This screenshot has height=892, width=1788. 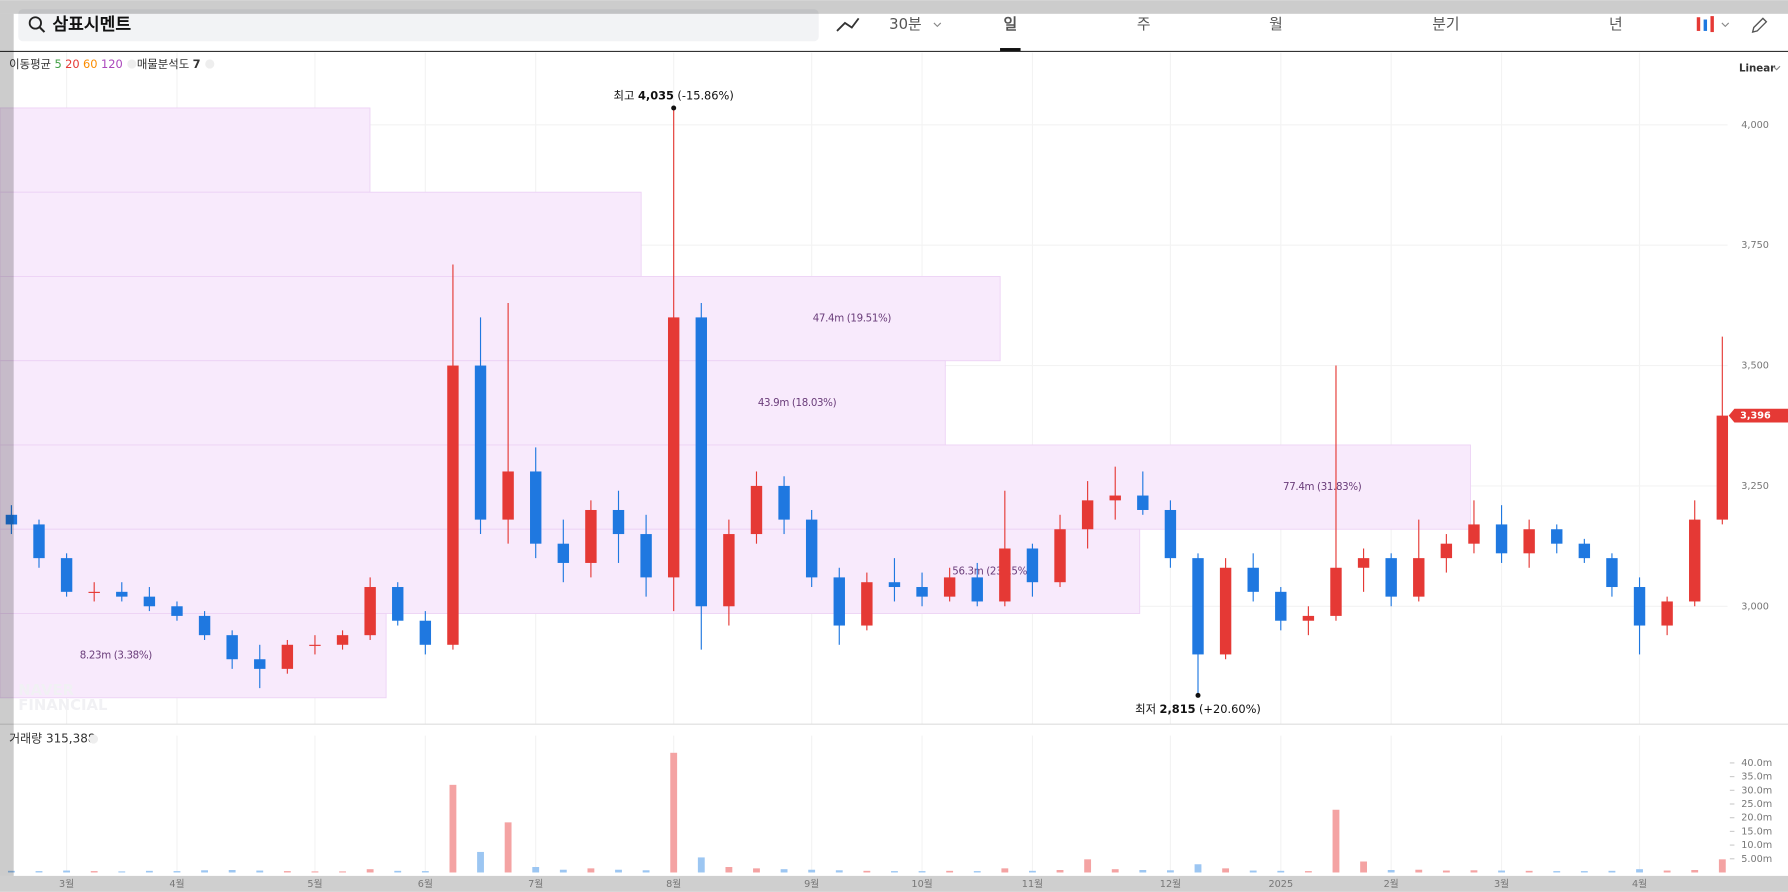 I want to click on period-tab: 일, so click(x=1010, y=24).